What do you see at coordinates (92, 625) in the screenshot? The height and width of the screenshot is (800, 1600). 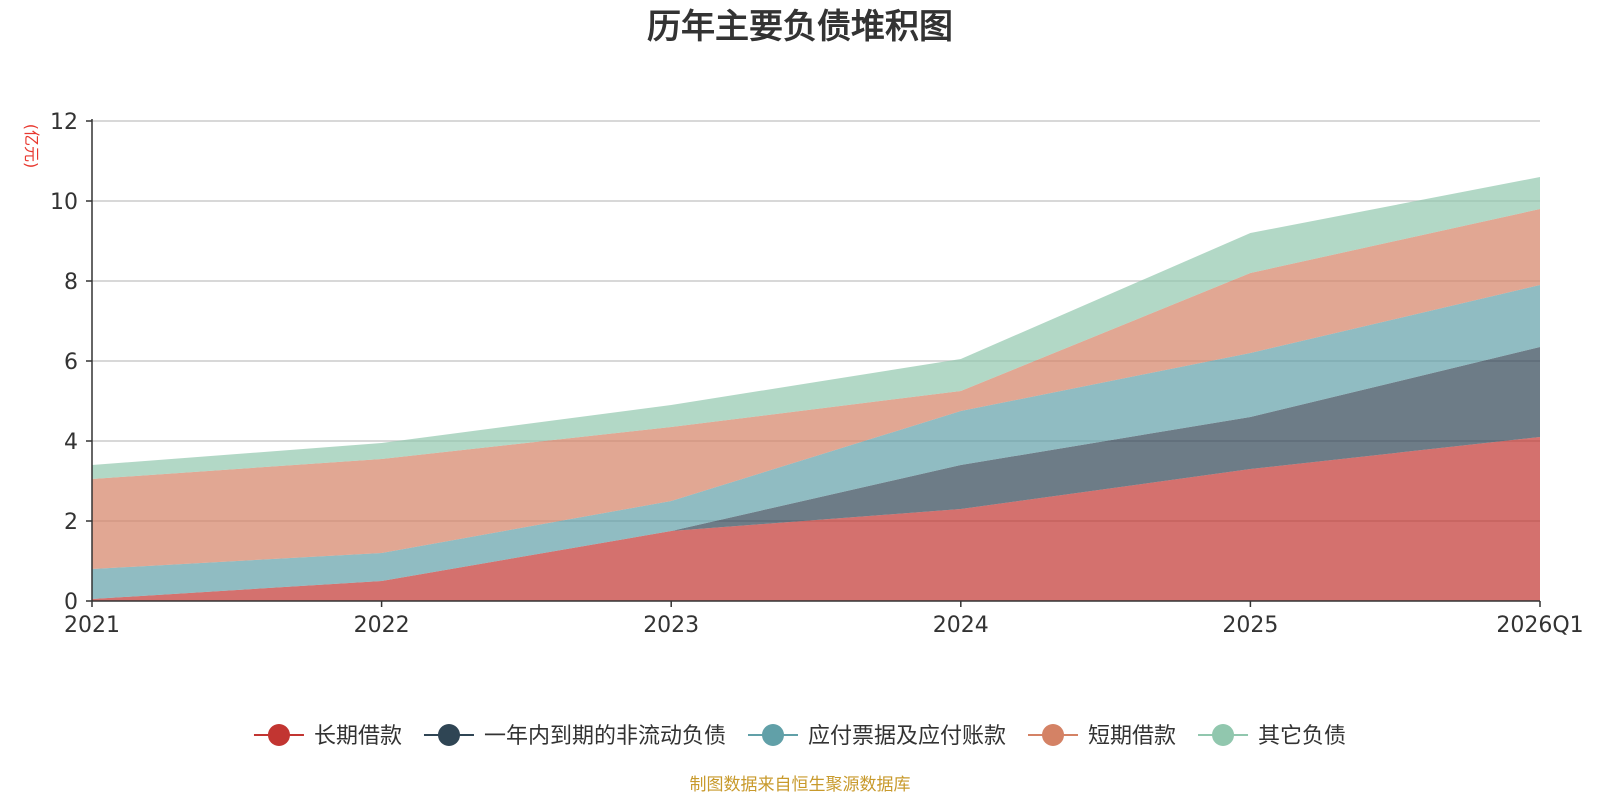 I see `x-tick-label: 2021` at bounding box center [92, 625].